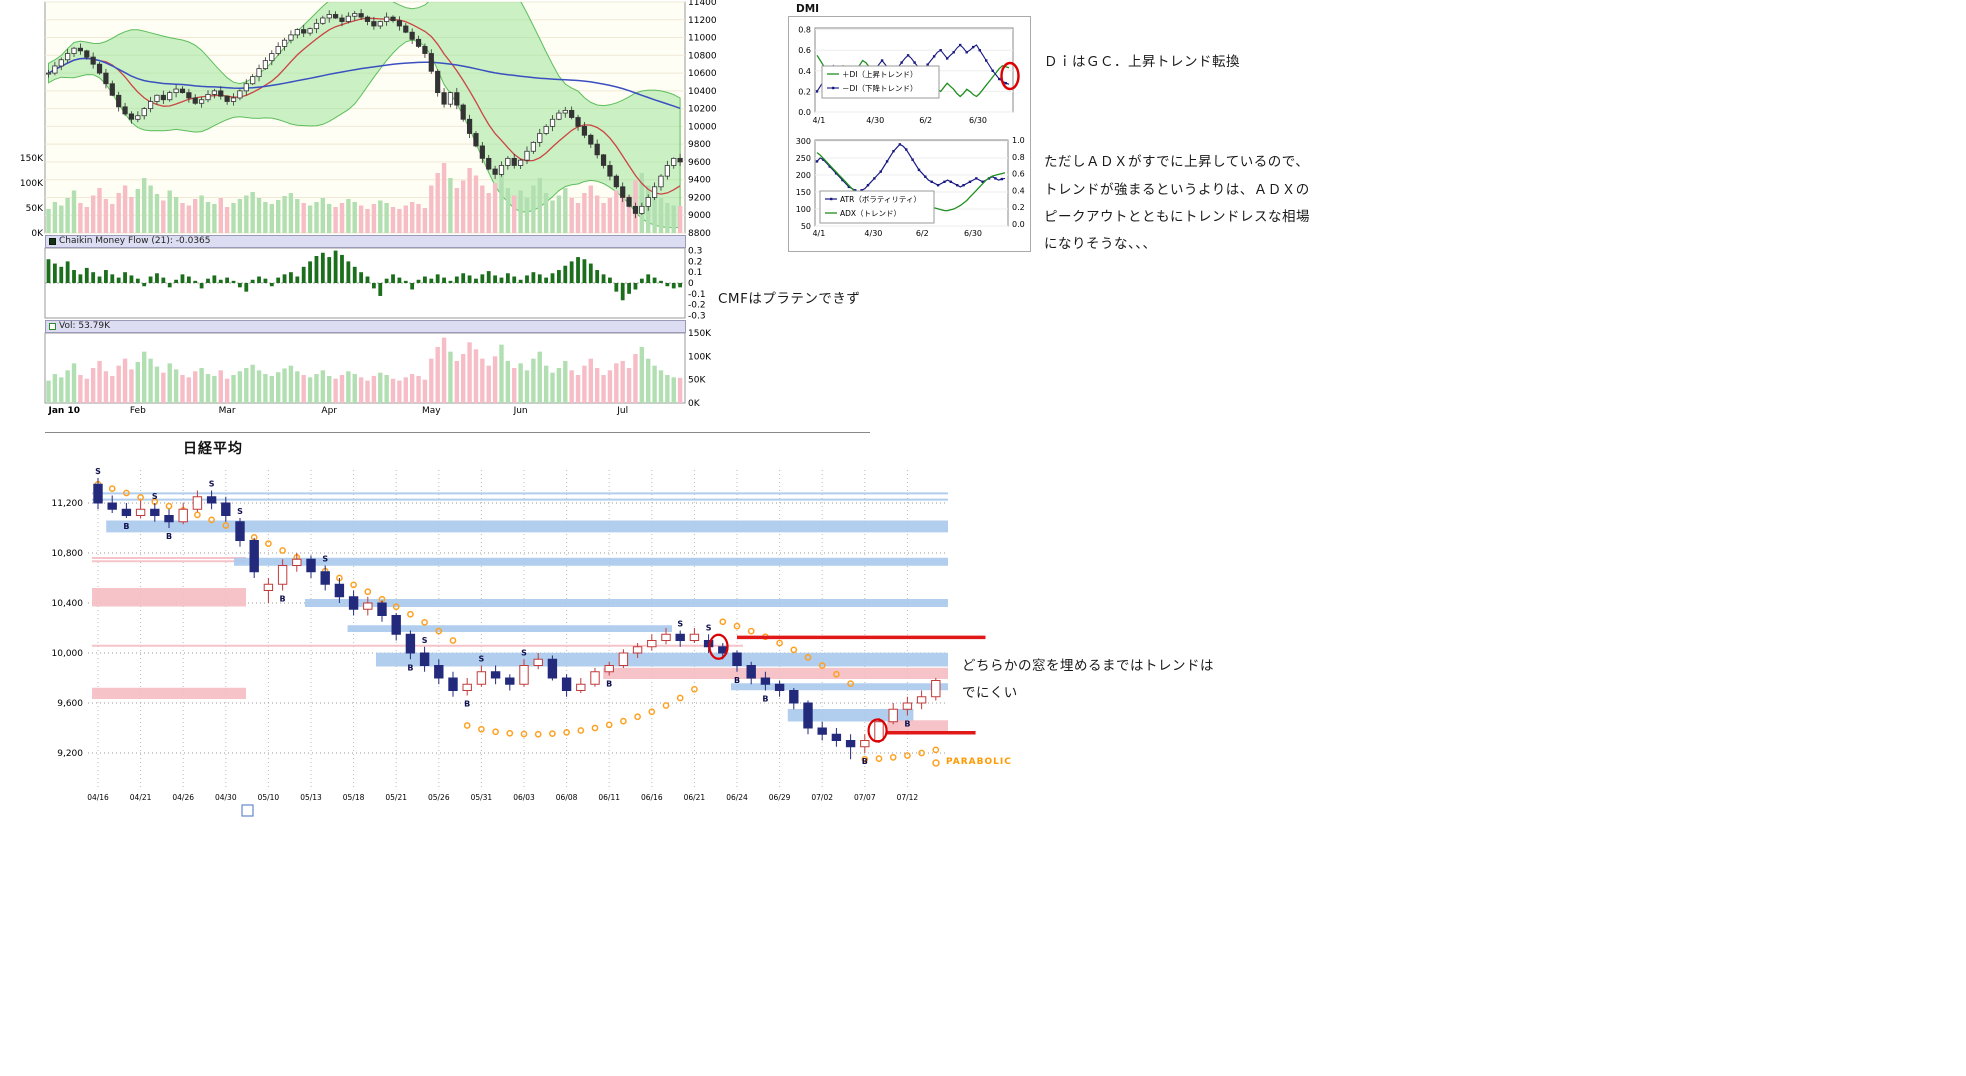 The height and width of the screenshot is (1076, 1966). What do you see at coordinates (85, 326) in the screenshot?
I see `volume-panel-label: Vol: 53.79K` at bounding box center [85, 326].